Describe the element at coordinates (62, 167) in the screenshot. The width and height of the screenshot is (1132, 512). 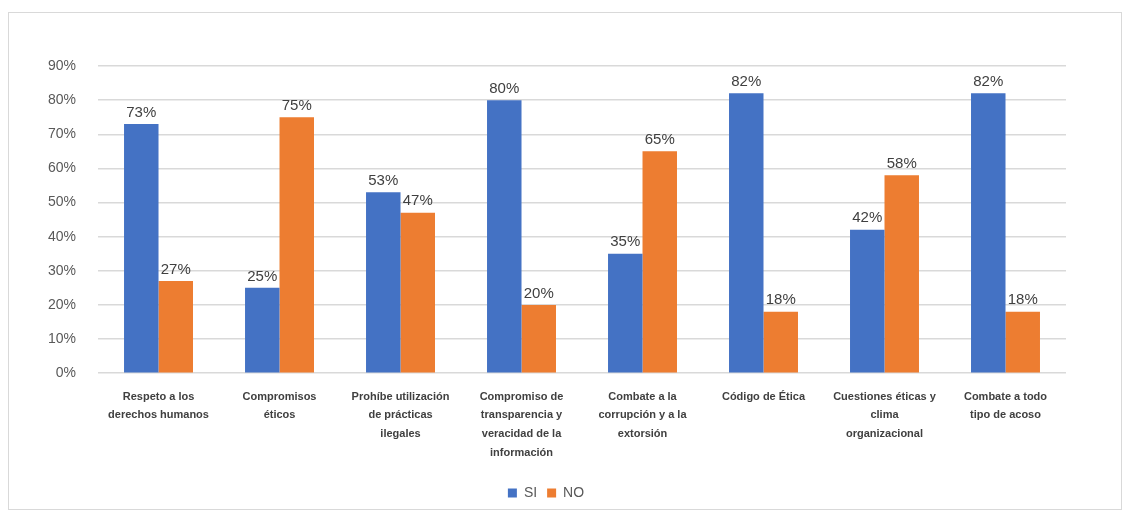
I see `y-tick-label: 60%` at that location.